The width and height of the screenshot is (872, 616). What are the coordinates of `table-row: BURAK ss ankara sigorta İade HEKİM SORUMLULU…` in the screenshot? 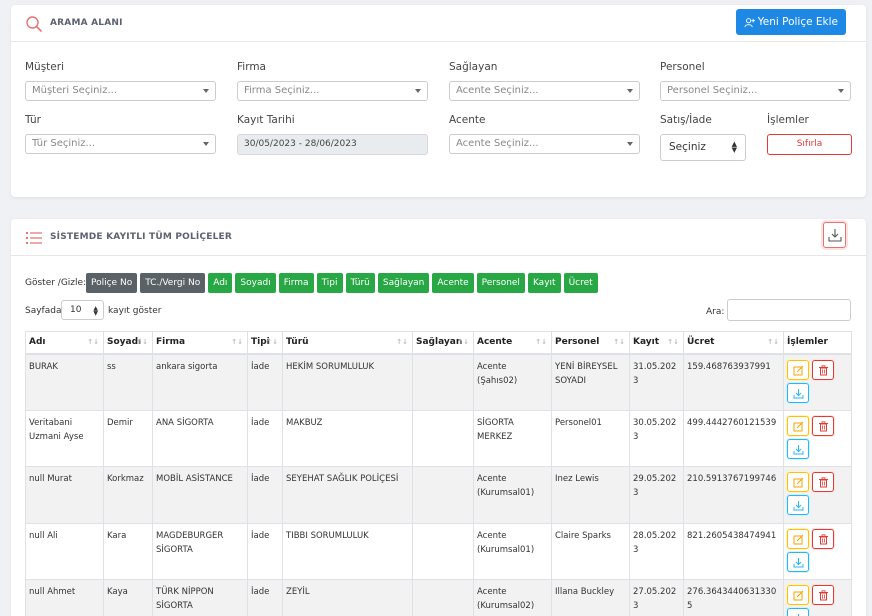 It's located at (438, 382).